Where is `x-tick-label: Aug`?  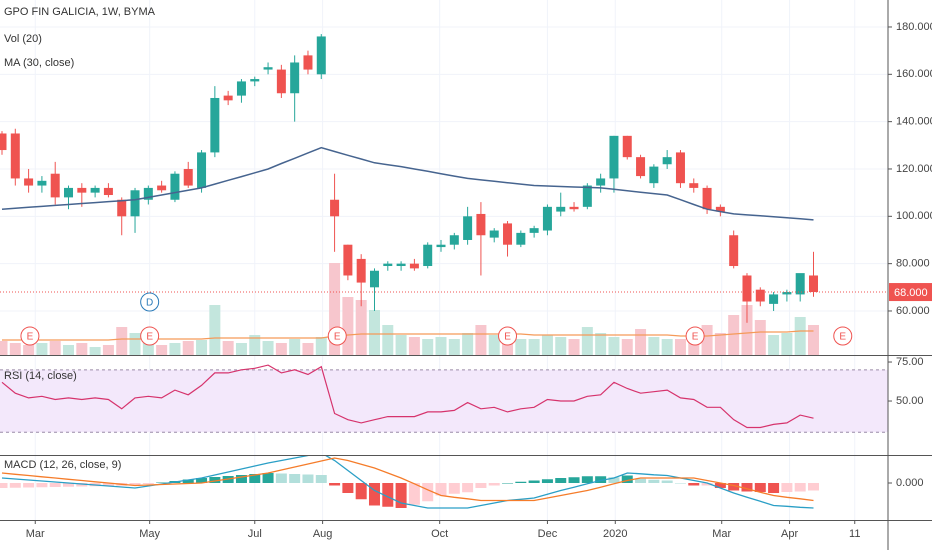 x-tick-label: Aug is located at coordinates (323, 534).